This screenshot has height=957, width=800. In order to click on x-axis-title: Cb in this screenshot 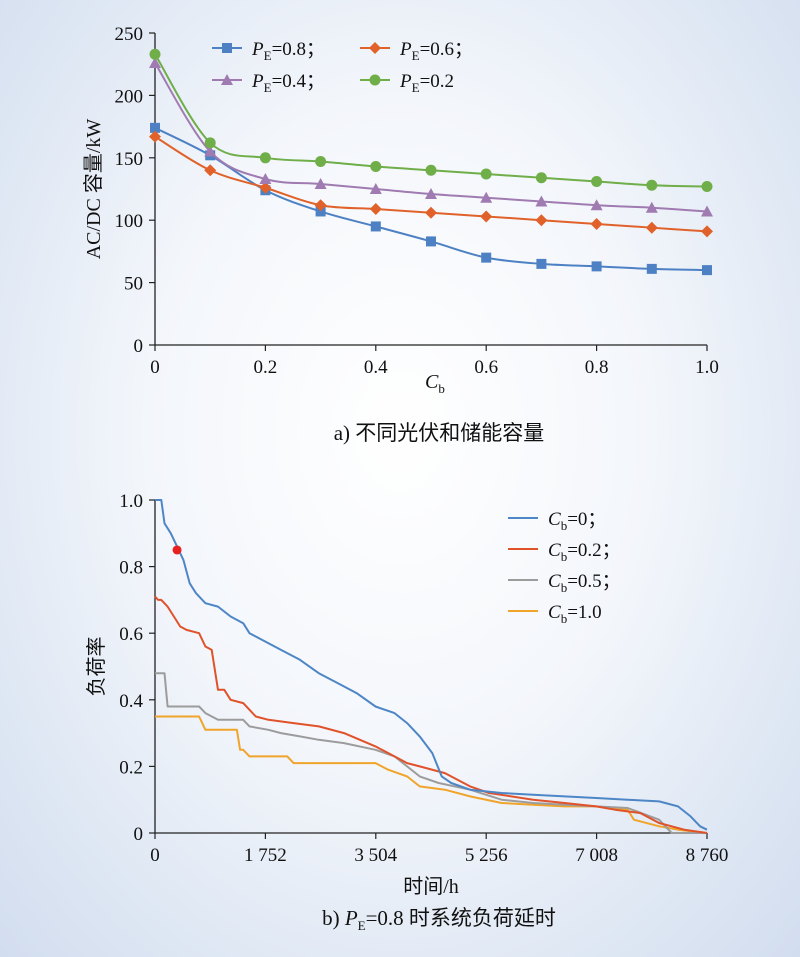, I will do `click(435, 383)`.